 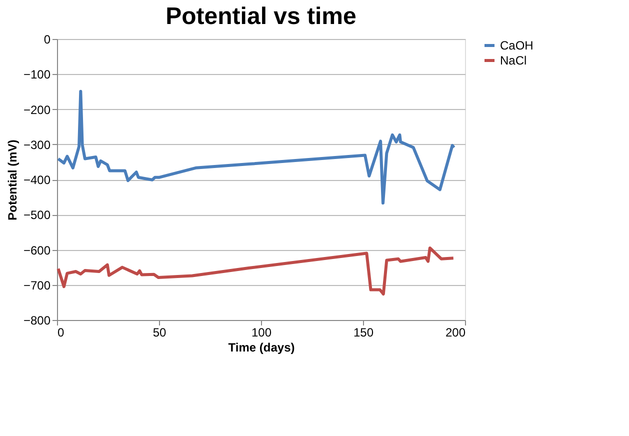 What do you see at coordinates (37, 321) in the screenshot?
I see `y-tick-label: −800` at bounding box center [37, 321].